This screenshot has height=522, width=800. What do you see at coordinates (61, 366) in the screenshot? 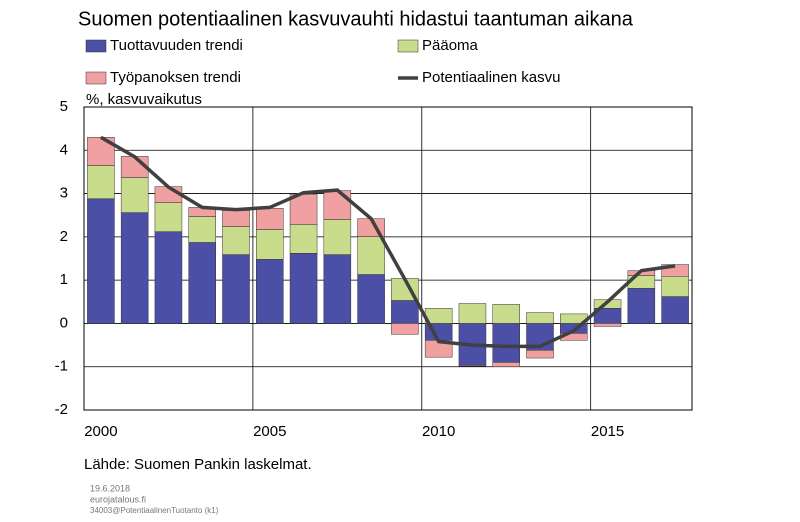
I see `y-tick-label: -1` at bounding box center [61, 366].